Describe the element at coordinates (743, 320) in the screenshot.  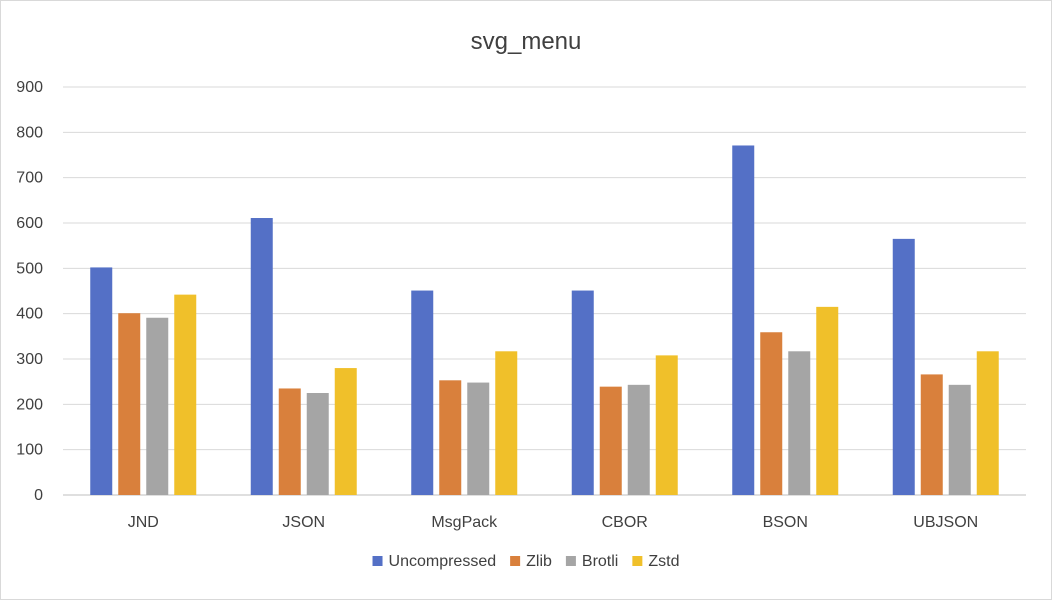
I see `bar-uncompressed-bson` at that location.